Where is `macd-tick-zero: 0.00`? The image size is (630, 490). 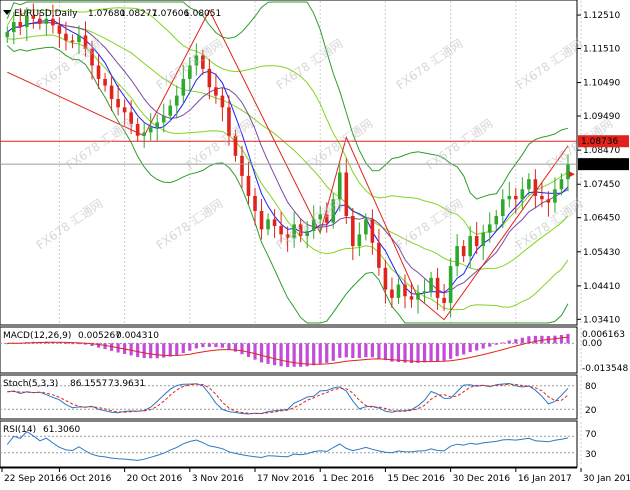 macd-tick-zero: 0.00 is located at coordinates (592, 344).